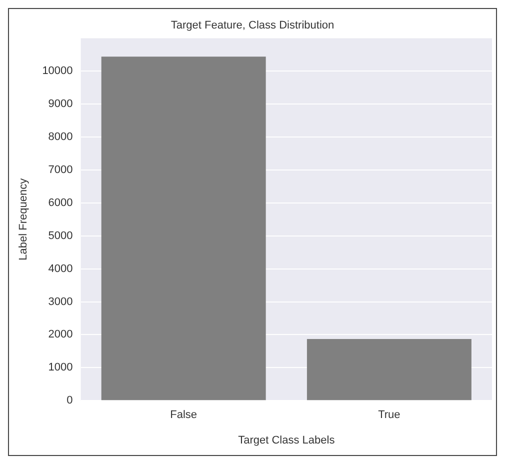 Image resolution: width=505 pixels, height=464 pixels. Describe the element at coordinates (60, 334) in the screenshot. I see `y-tick-label: 2000` at that location.